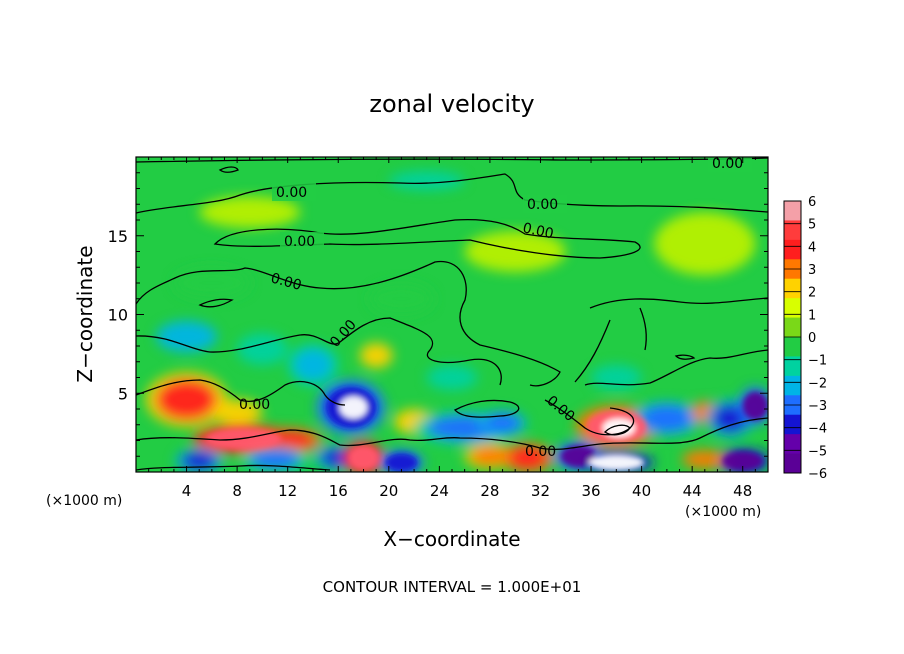  I want to click on x-unit-left: (×1000 m), so click(84, 501).